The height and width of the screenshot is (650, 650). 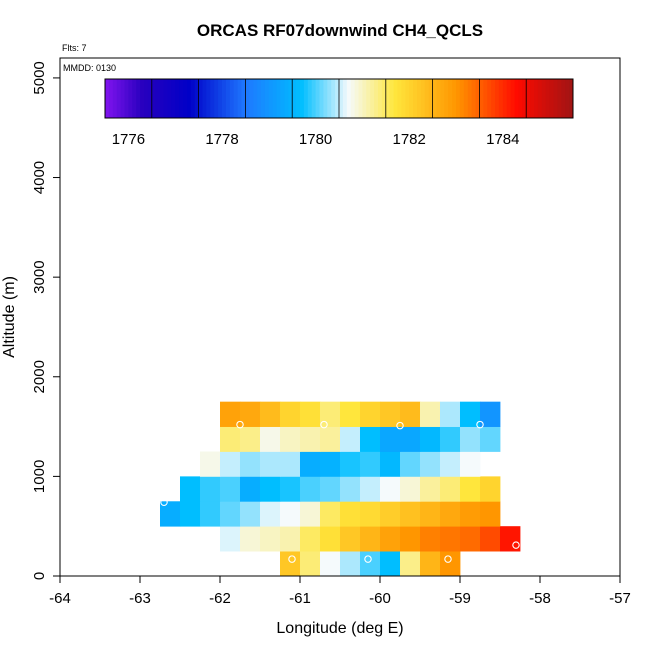 I want to click on chart-title: ORCAS RF07downwind CH4_QCLS, so click(x=340, y=30).